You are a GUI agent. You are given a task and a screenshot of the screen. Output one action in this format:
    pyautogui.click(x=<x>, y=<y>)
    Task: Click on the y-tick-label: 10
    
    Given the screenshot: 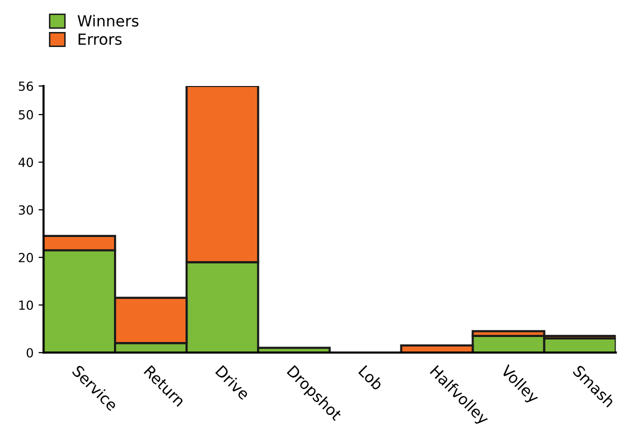 What is the action you would take?
    pyautogui.click(x=26, y=305)
    